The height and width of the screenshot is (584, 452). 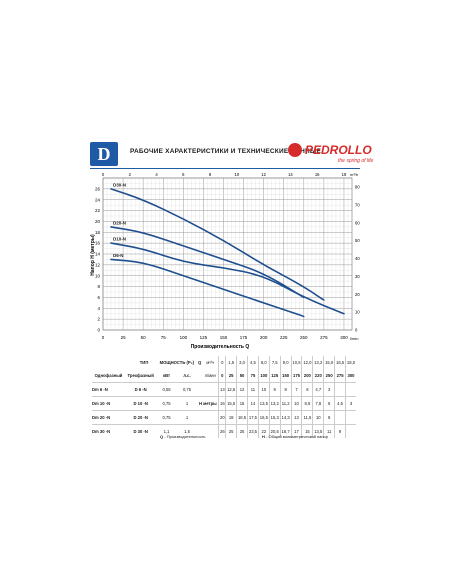 What do you see at coordinates (141, 417) in the screenshot?
I see `model-three-phase: D 20 -N` at bounding box center [141, 417].